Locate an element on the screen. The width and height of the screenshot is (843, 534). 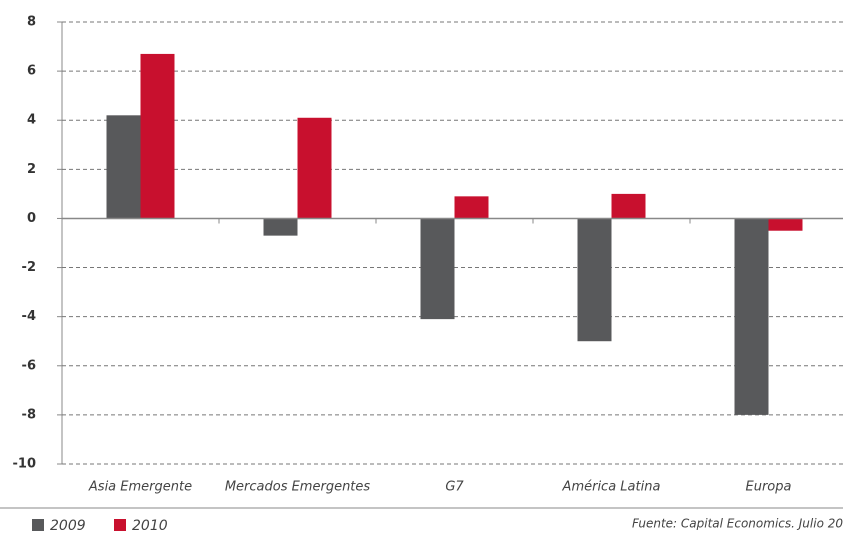
legend-label: 2009 is located at coordinates (68, 526).